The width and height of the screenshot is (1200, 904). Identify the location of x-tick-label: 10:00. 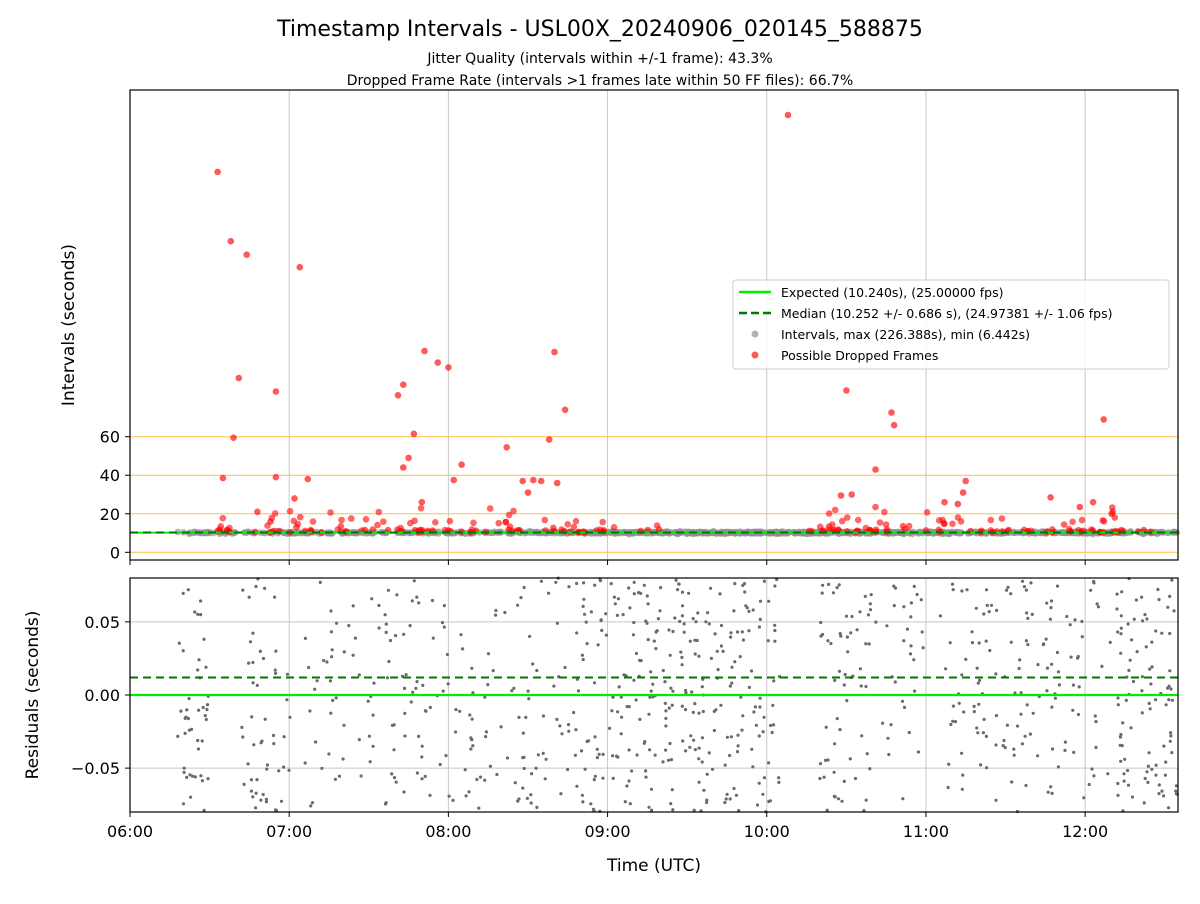
(767, 831).